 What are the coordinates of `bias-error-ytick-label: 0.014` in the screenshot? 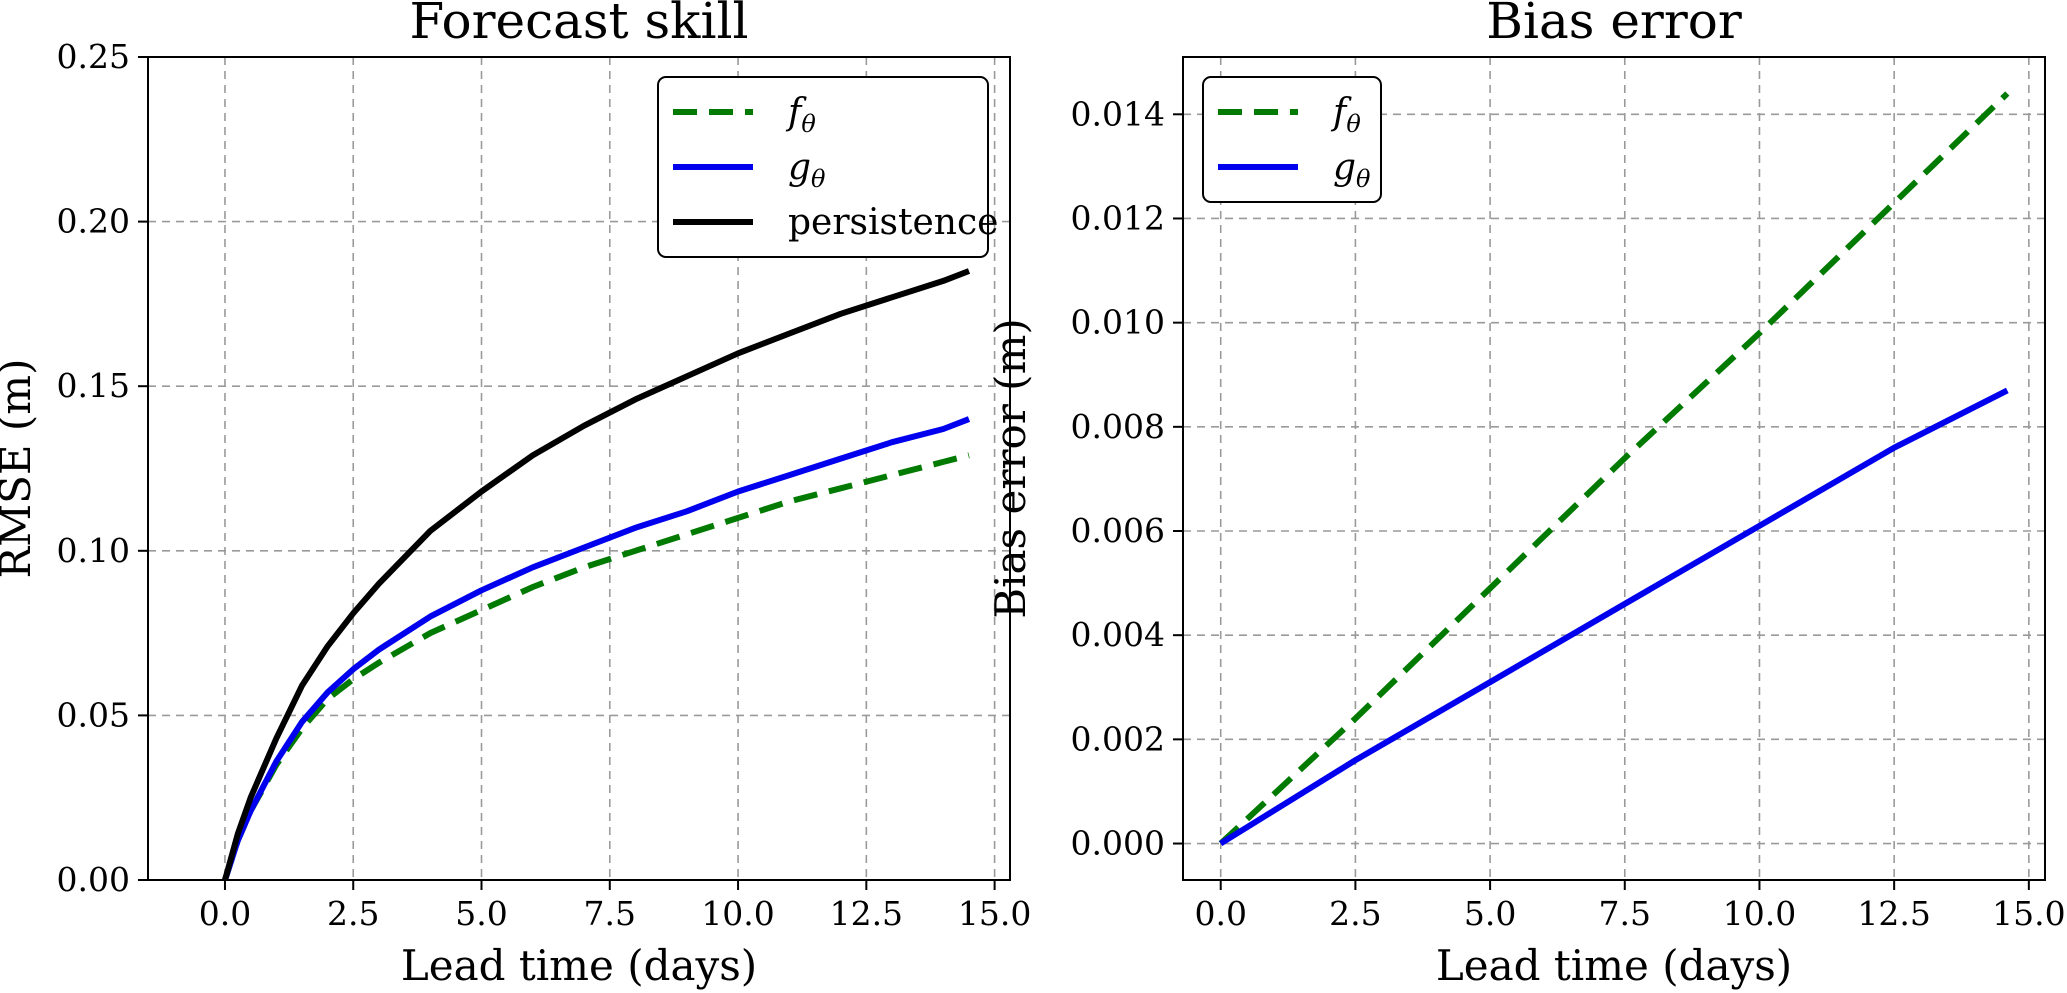 It's located at (1118, 113).